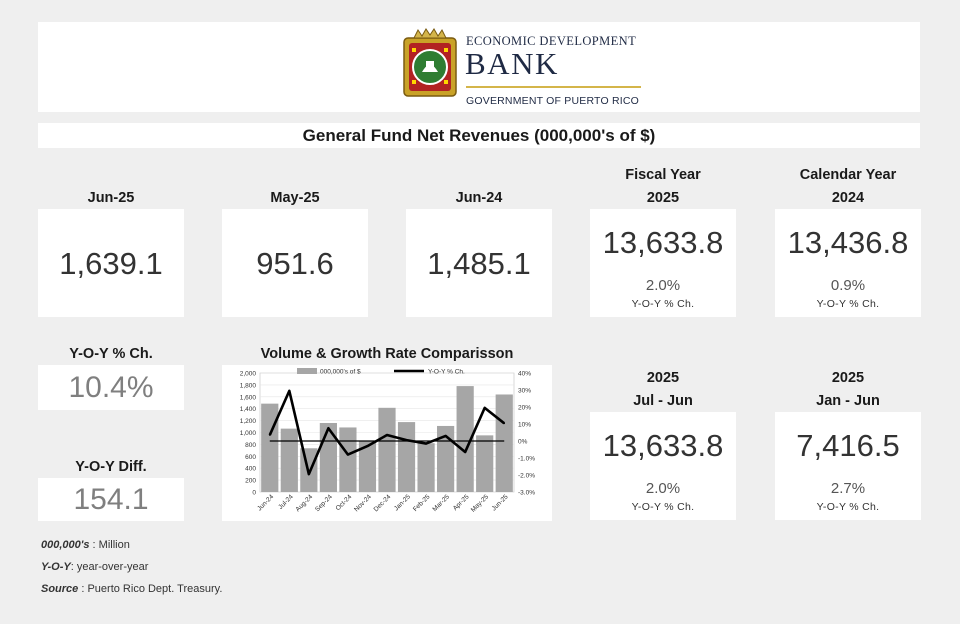 The width and height of the screenshot is (960, 624). I want to click on card-juljun-pct: 2.0%, so click(663, 488).